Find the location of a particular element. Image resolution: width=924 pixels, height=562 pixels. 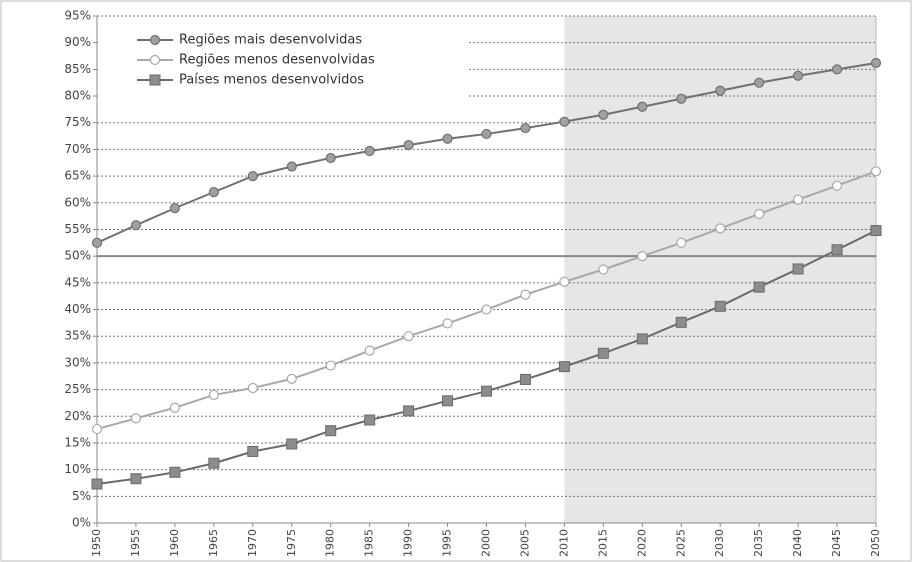

x-tick-label: 1960 is located at coordinates (174, 543).